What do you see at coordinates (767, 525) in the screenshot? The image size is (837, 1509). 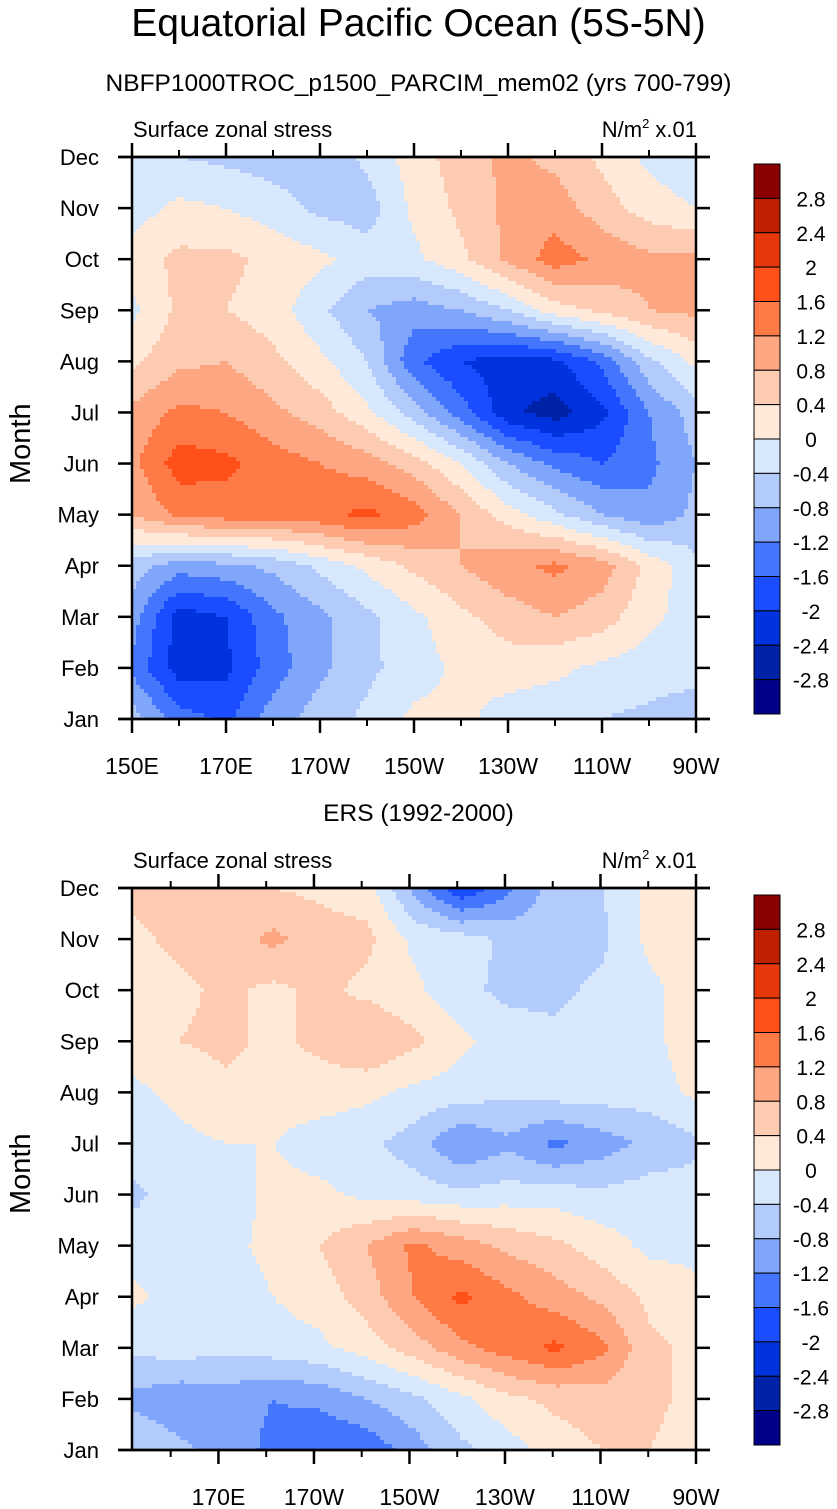 I see `colorbar-box` at bounding box center [767, 525].